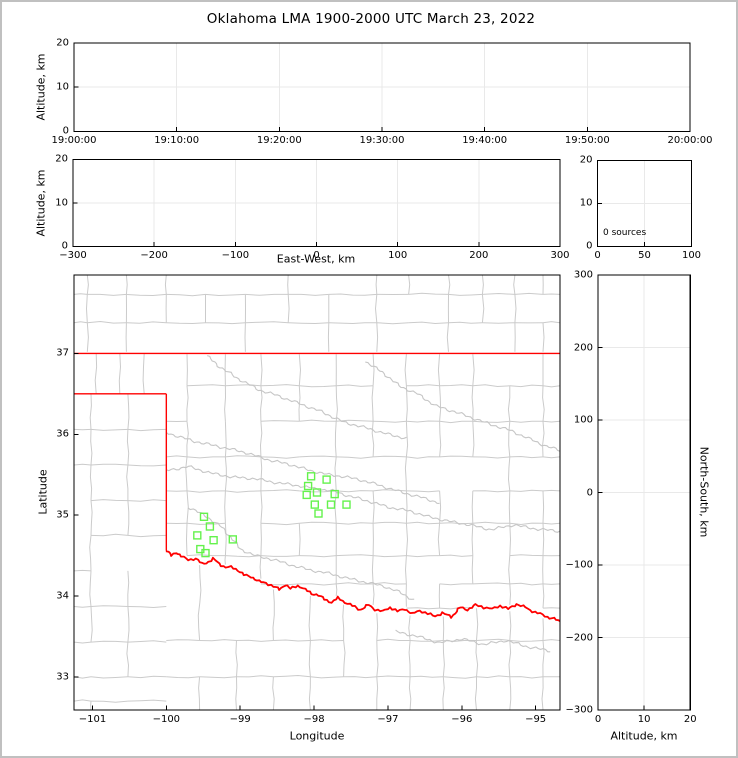 Image resolution: width=738 pixels, height=758 pixels. I want to click on red-river-border, so click(362, 586).